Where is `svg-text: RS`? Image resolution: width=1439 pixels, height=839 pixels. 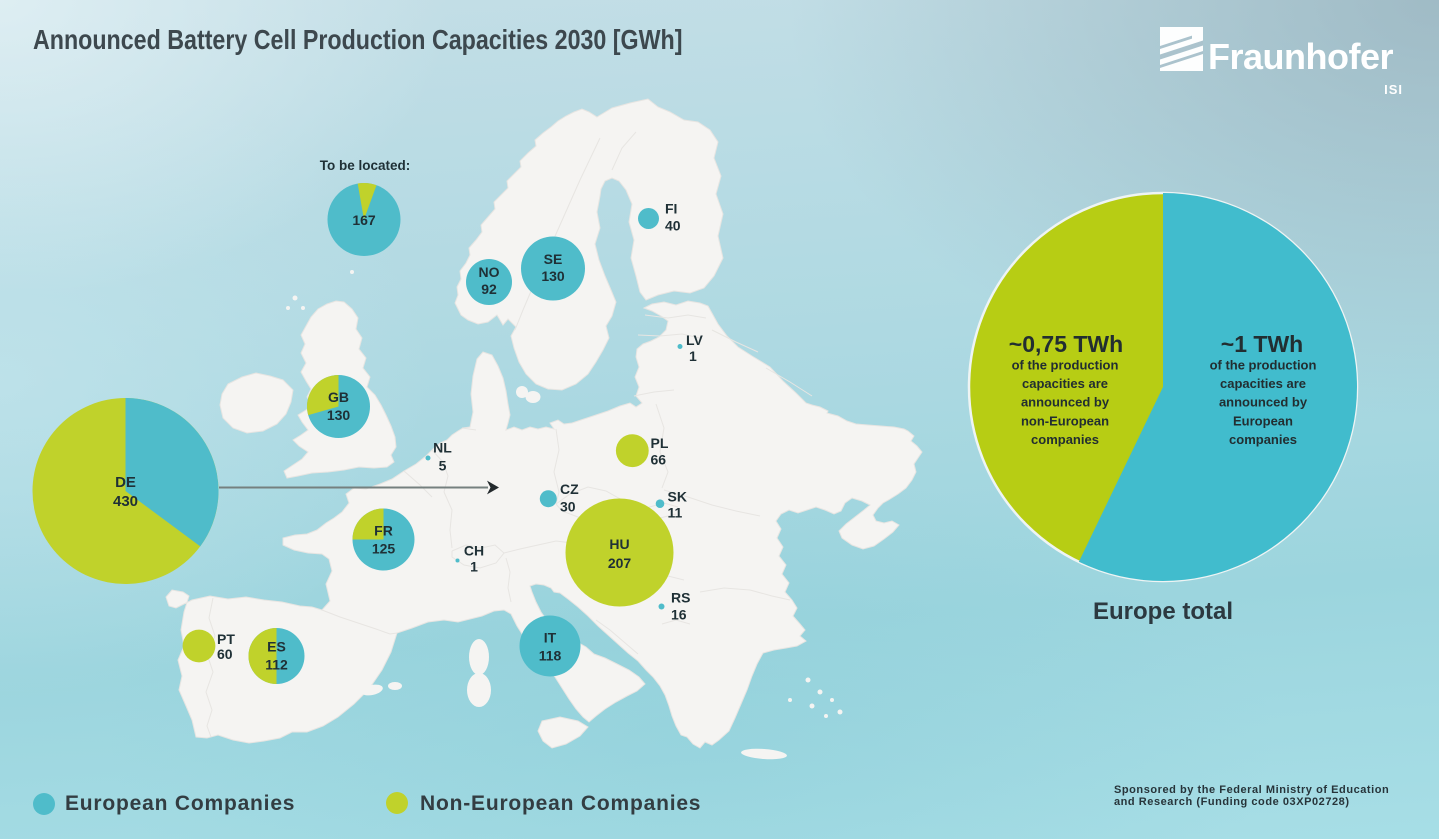 svg-text: RS is located at coordinates (680, 598).